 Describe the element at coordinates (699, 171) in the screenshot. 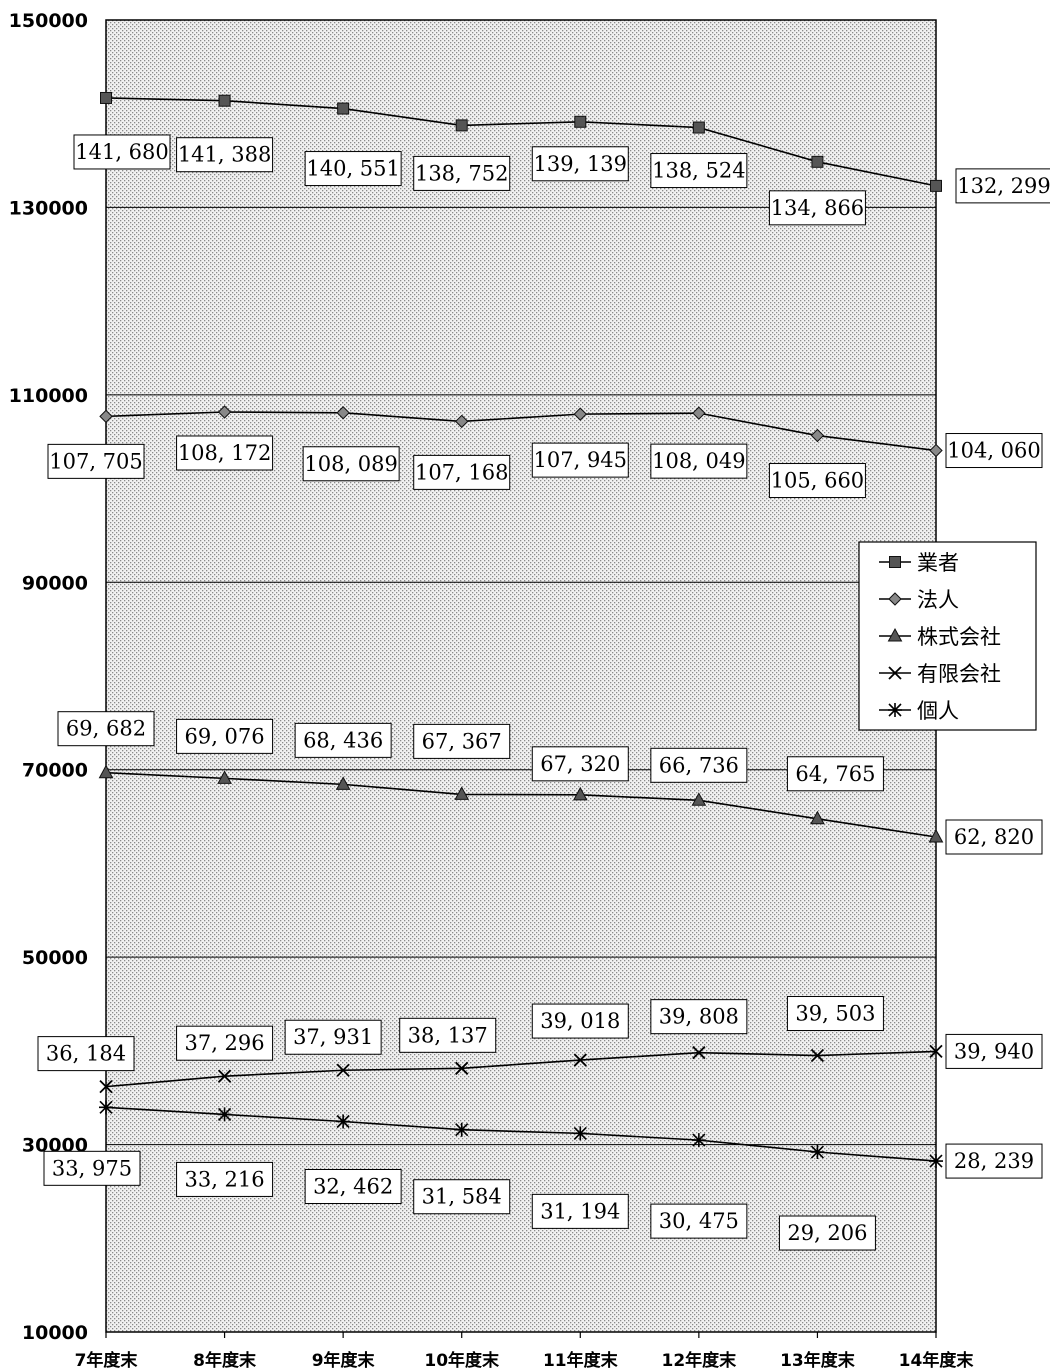

I see `data-label: 138, 524` at that location.